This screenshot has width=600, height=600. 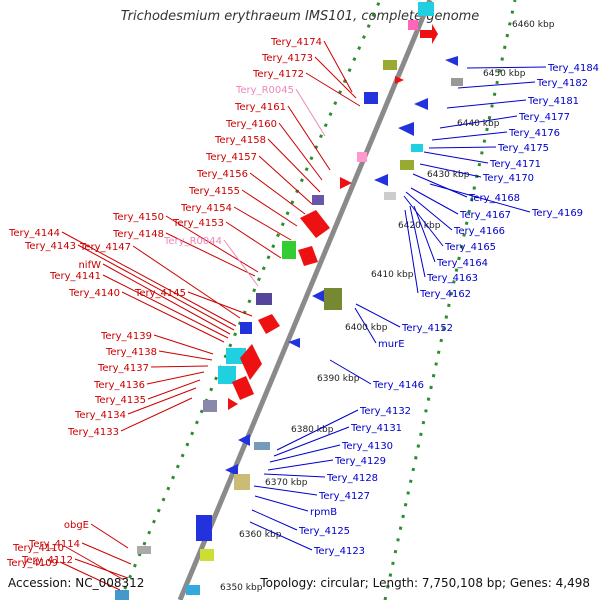 I want to click on plus-gene-label: Tery_4138, so click(x=131, y=352).